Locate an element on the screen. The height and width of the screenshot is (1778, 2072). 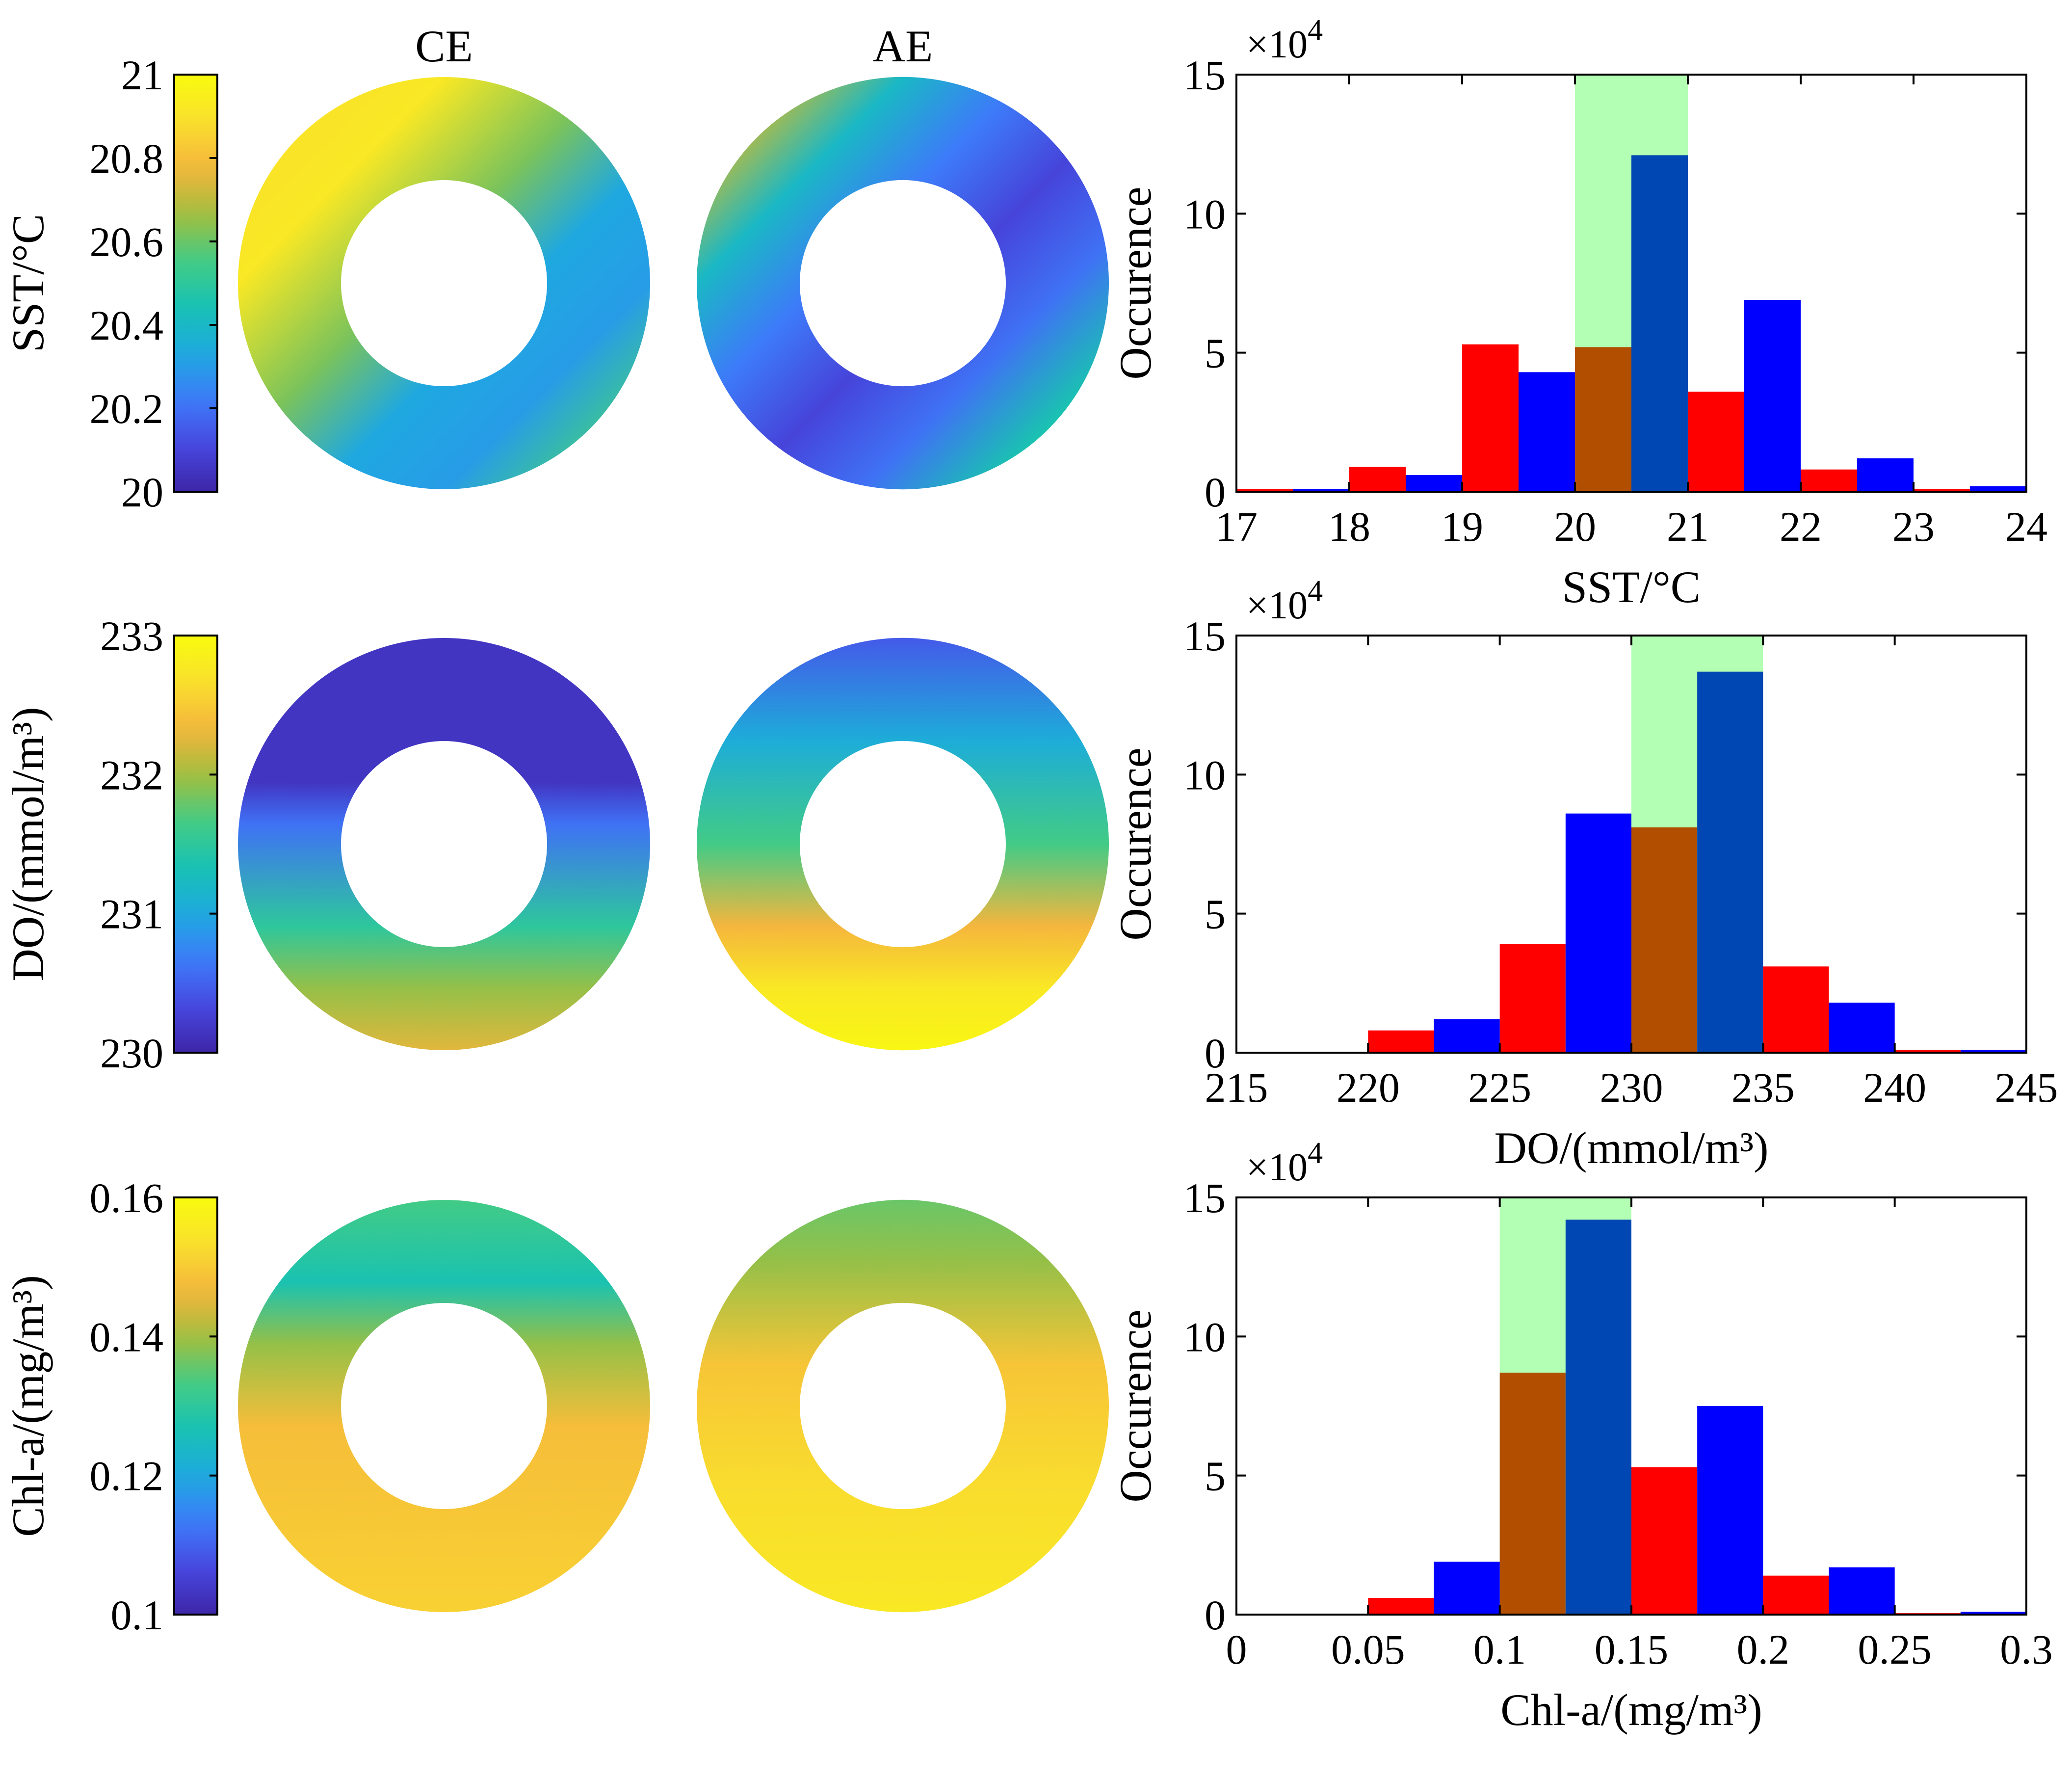
x-tick-label: 23 is located at coordinates (1913, 526).